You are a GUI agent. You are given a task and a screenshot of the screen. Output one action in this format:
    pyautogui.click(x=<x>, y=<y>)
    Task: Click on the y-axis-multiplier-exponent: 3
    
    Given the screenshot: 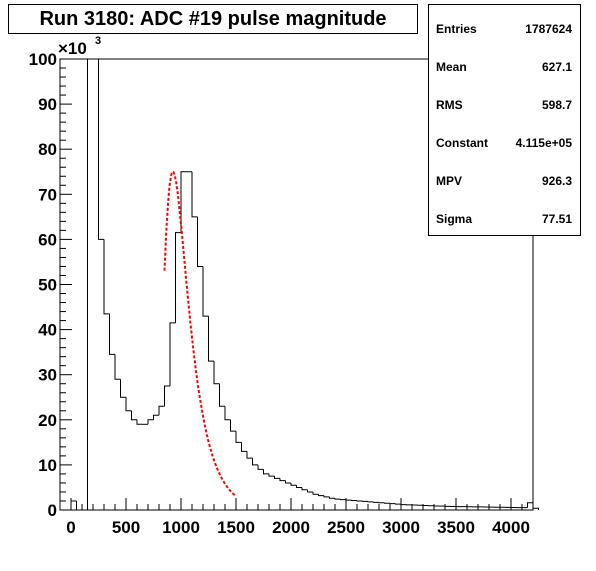 What is the action you would take?
    pyautogui.click(x=98, y=41)
    